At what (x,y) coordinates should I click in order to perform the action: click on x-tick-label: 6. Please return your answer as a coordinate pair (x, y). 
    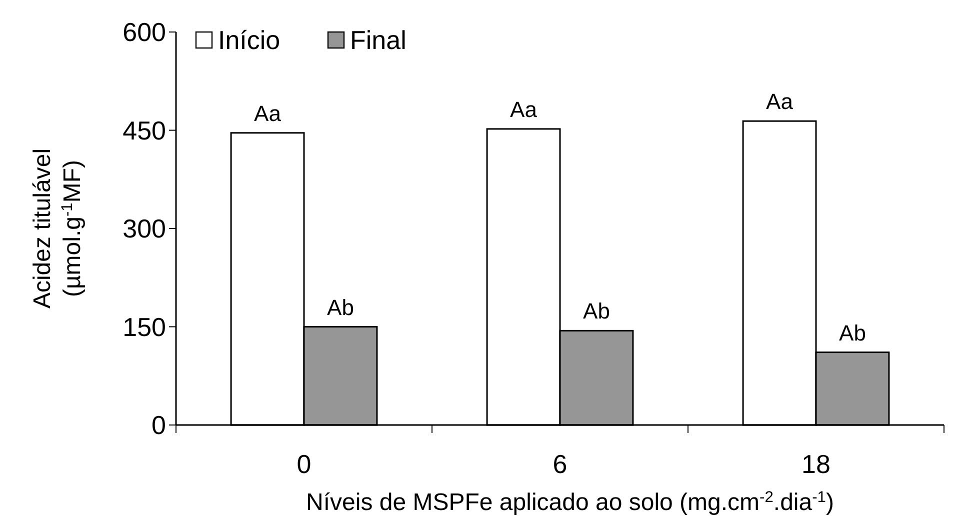
    Looking at the image, I should click on (560, 464).